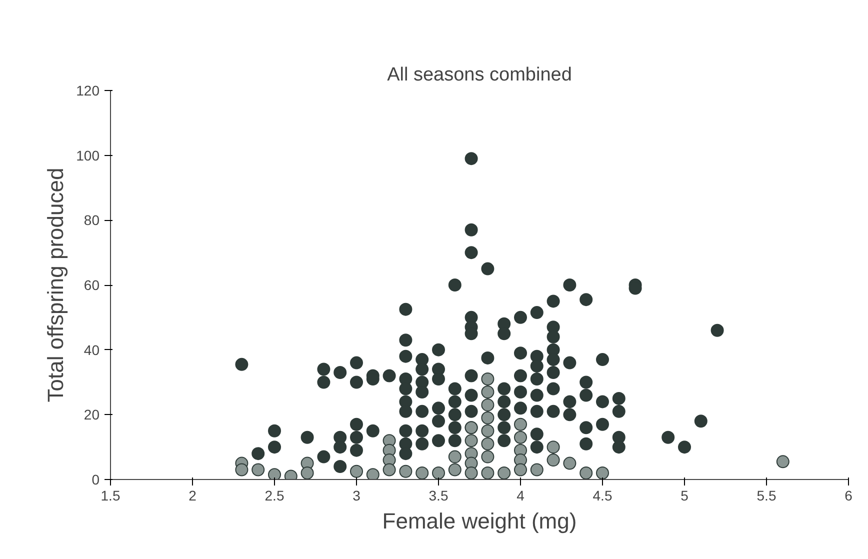  I want to click on y-tick-label: 80, so click(92, 220).